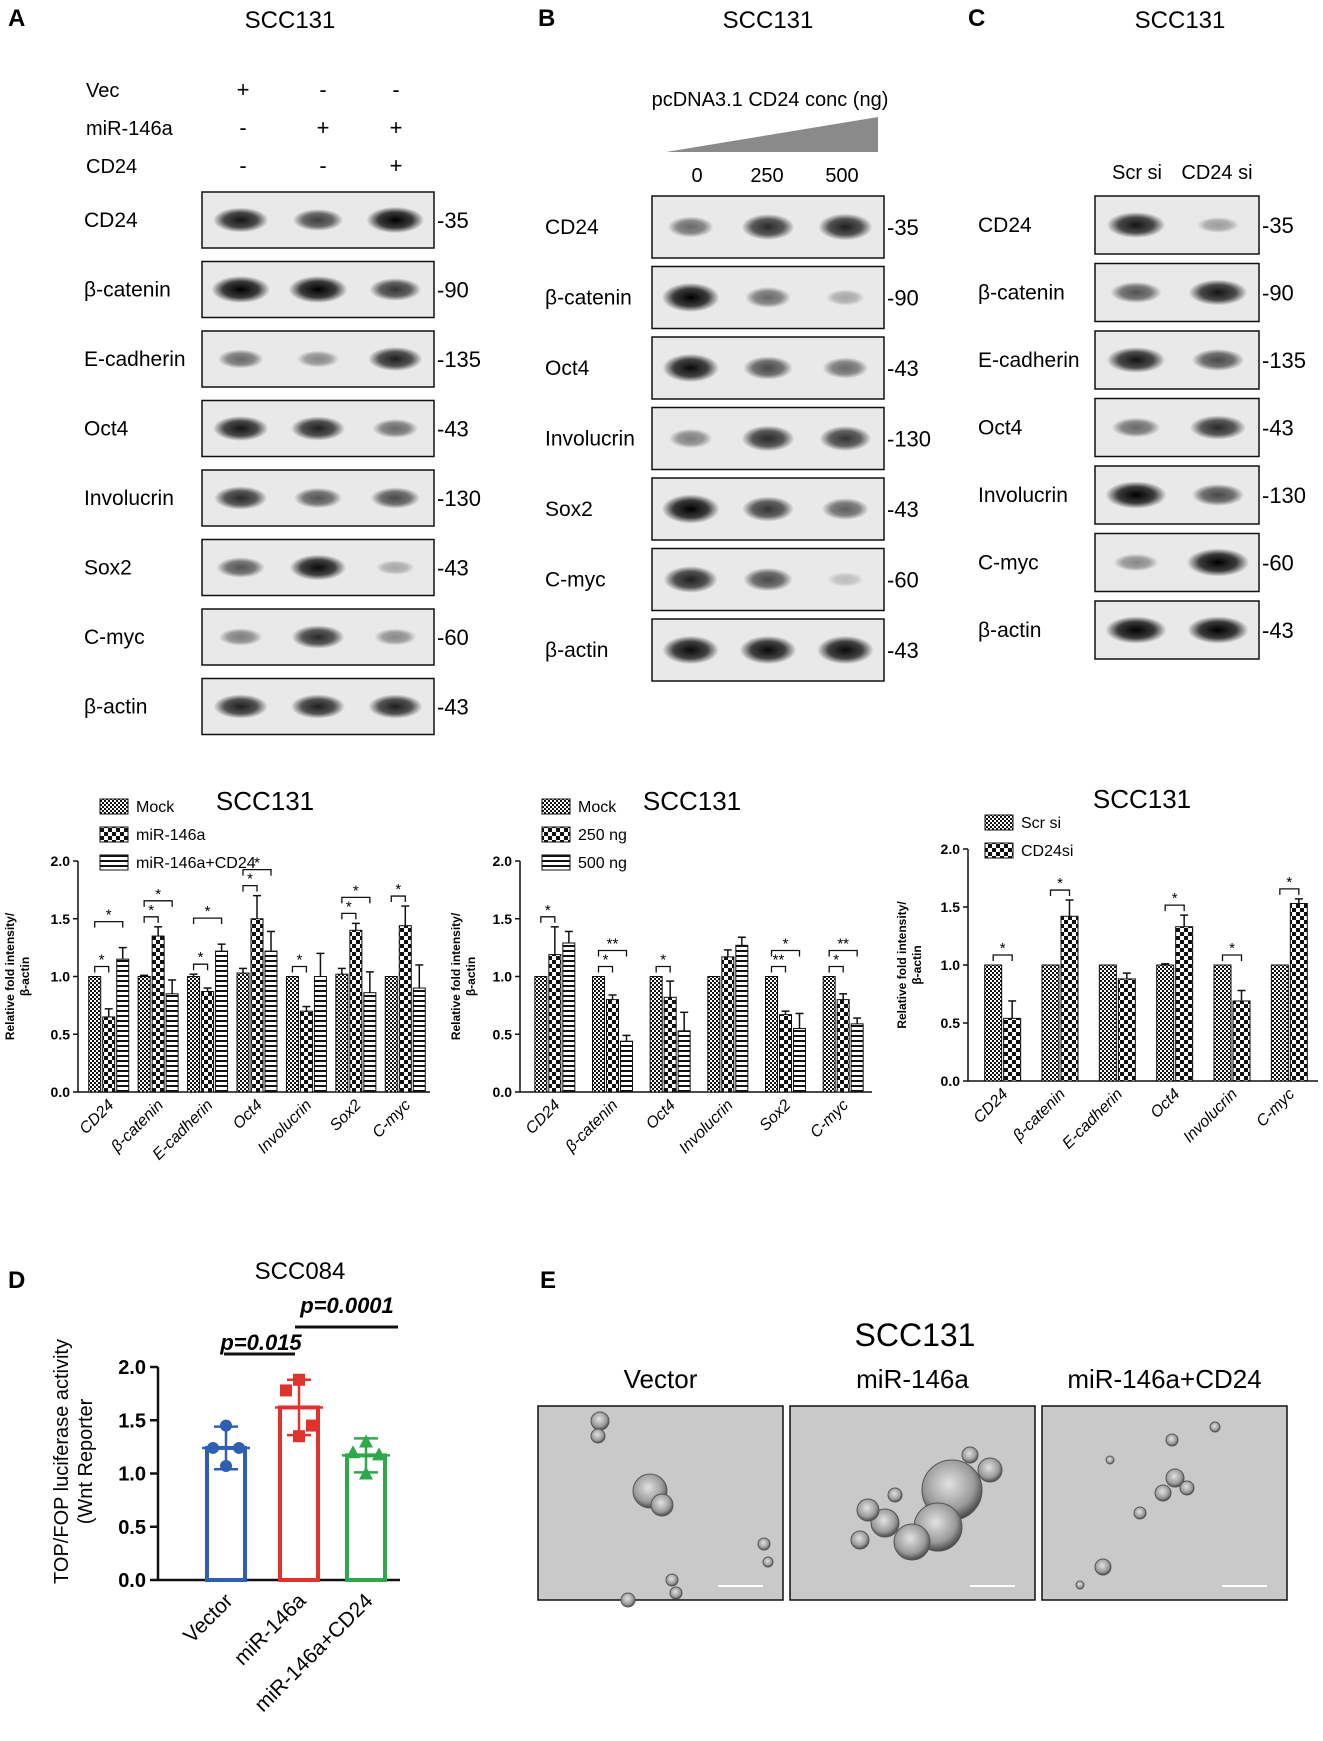 The image size is (1323, 1741). What do you see at coordinates (1275, 1108) in the screenshot?
I see `x-category-label: C-myc` at bounding box center [1275, 1108].